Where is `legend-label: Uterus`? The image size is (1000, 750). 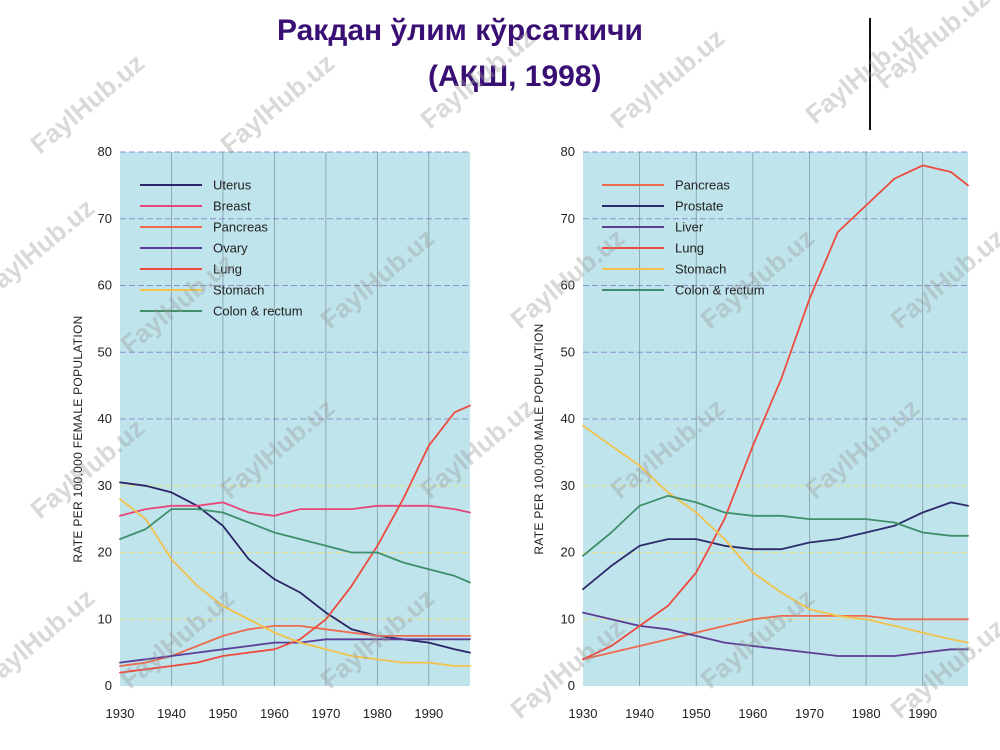
legend-label: Uterus is located at coordinates (232, 185).